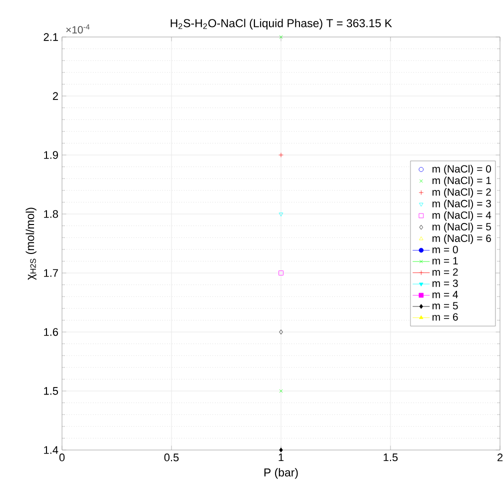  What do you see at coordinates (462, 169) in the screenshot?
I see `legend-label: m (NaCl) = 0` at bounding box center [462, 169].